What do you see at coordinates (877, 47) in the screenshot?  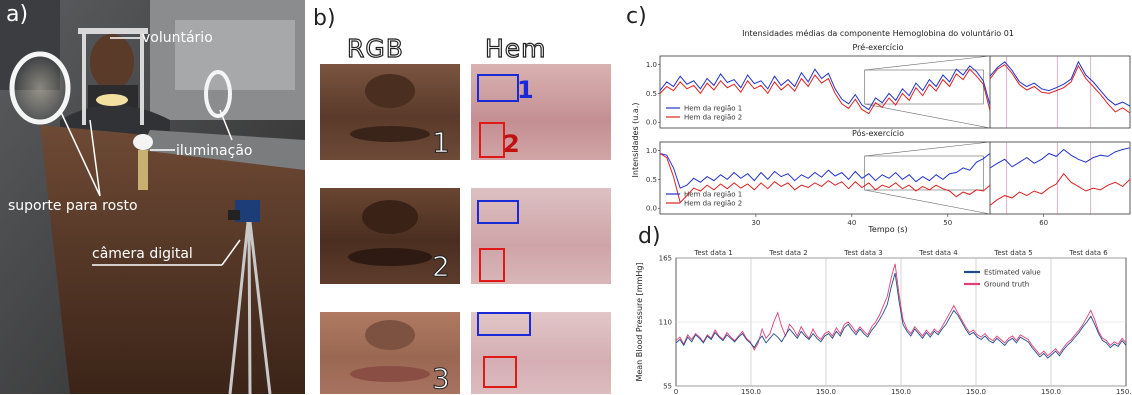 I see `subplot-title: Pré-exercício` at bounding box center [877, 47].